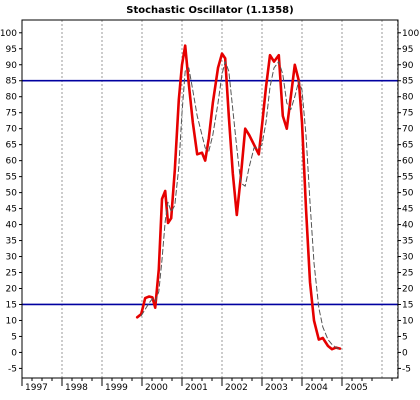 This screenshot has width=420, height=400. Describe the element at coordinates (12, 226) in the screenshot. I see `y-tick-label-left: 40` at that location.